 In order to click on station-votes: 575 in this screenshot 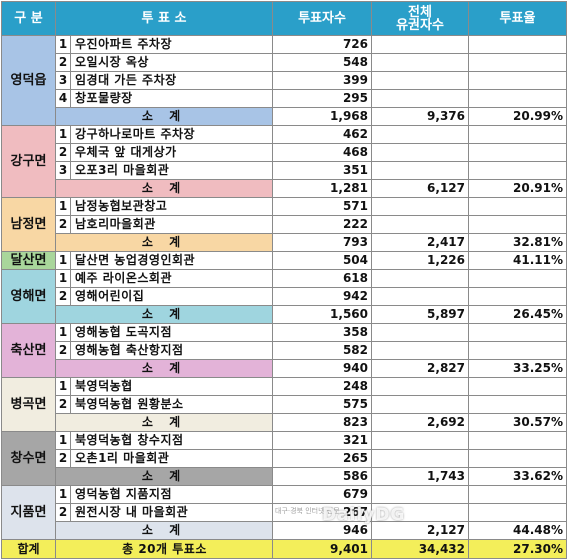, I will do `click(322, 404)`.